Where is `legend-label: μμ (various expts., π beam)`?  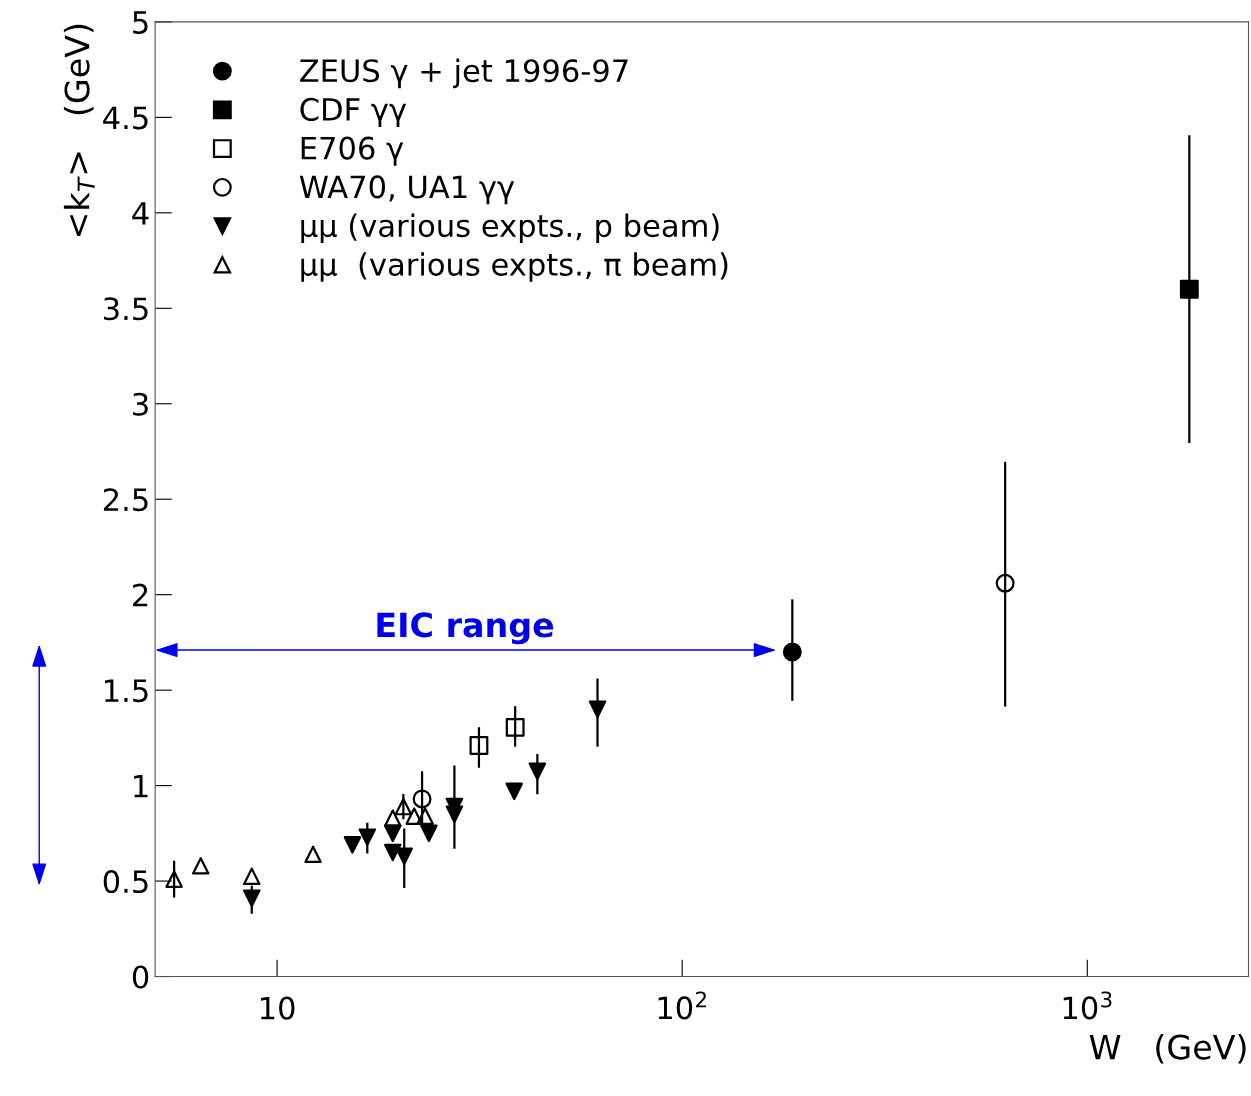 legend-label: μμ (various expts., π beam) is located at coordinates (514, 267).